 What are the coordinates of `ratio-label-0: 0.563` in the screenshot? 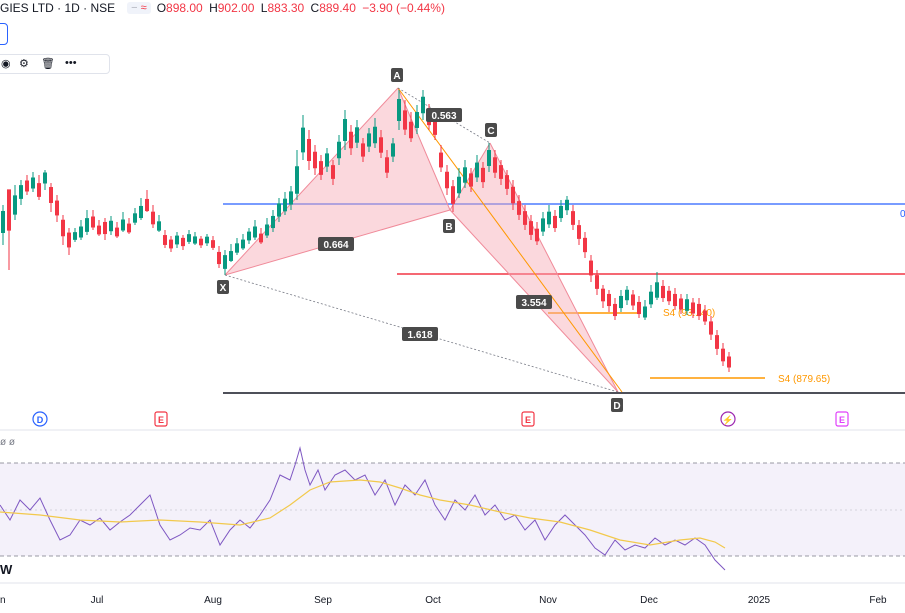 It's located at (443, 116).